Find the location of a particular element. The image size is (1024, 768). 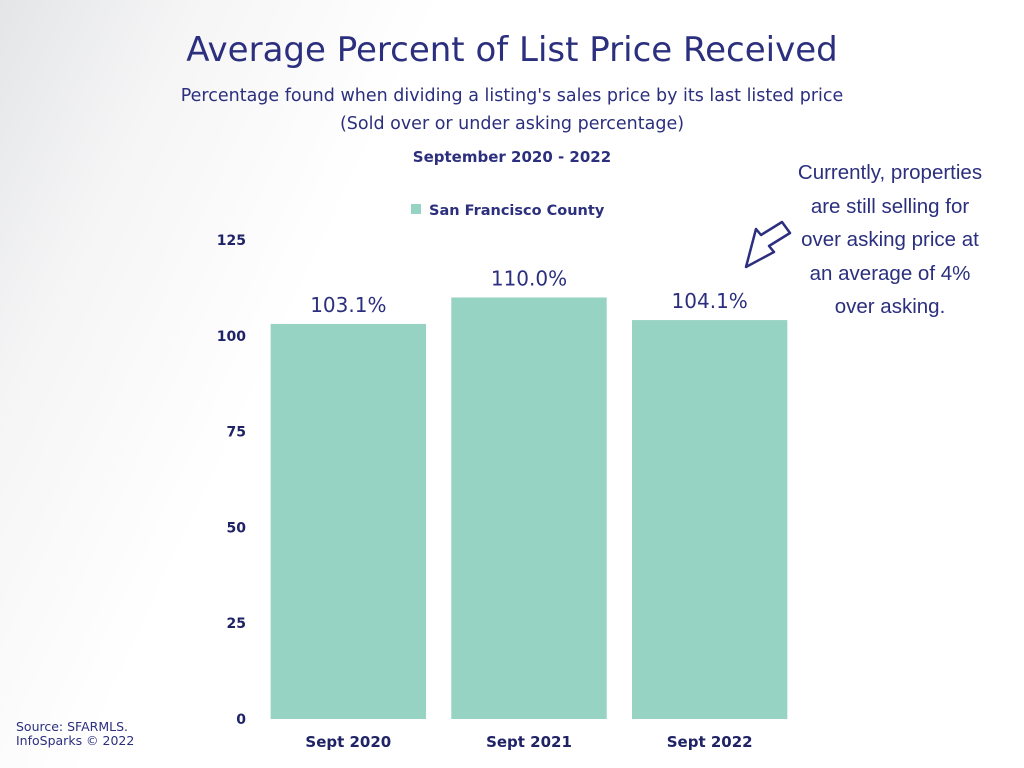

y-tick-label: 125 is located at coordinates (231, 241).